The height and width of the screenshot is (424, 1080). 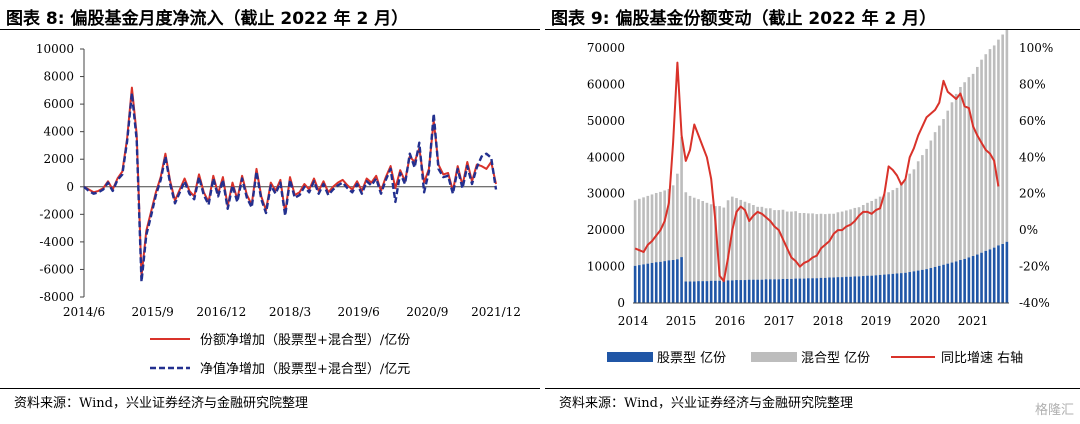 I want to click on legend-label: 混合型 亿份, so click(x=835, y=358).